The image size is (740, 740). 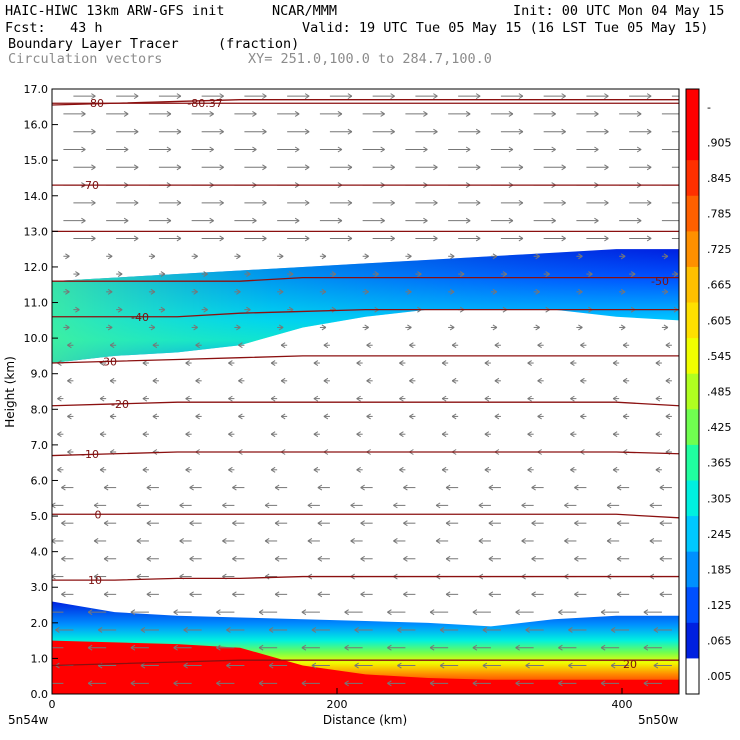 I want to click on colorbar-label: .545, so click(x=719, y=356).